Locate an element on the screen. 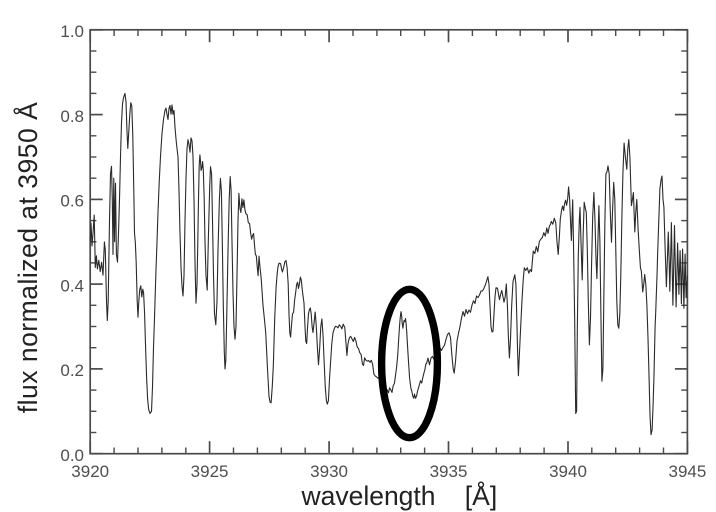 The width and height of the screenshot is (716, 512). svg-text: 3945 is located at coordinates (687, 471).